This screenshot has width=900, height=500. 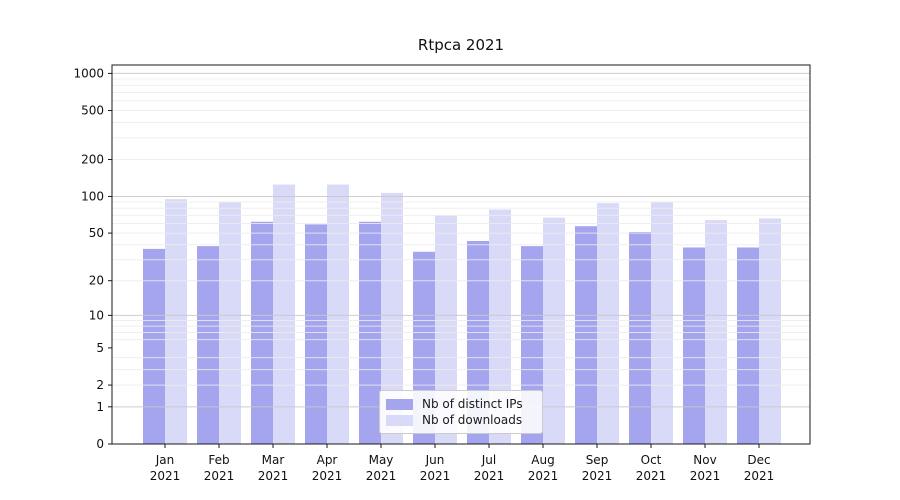 What do you see at coordinates (694, 345) in the screenshot?
I see `bar-distinct-ips-nov` at bounding box center [694, 345].